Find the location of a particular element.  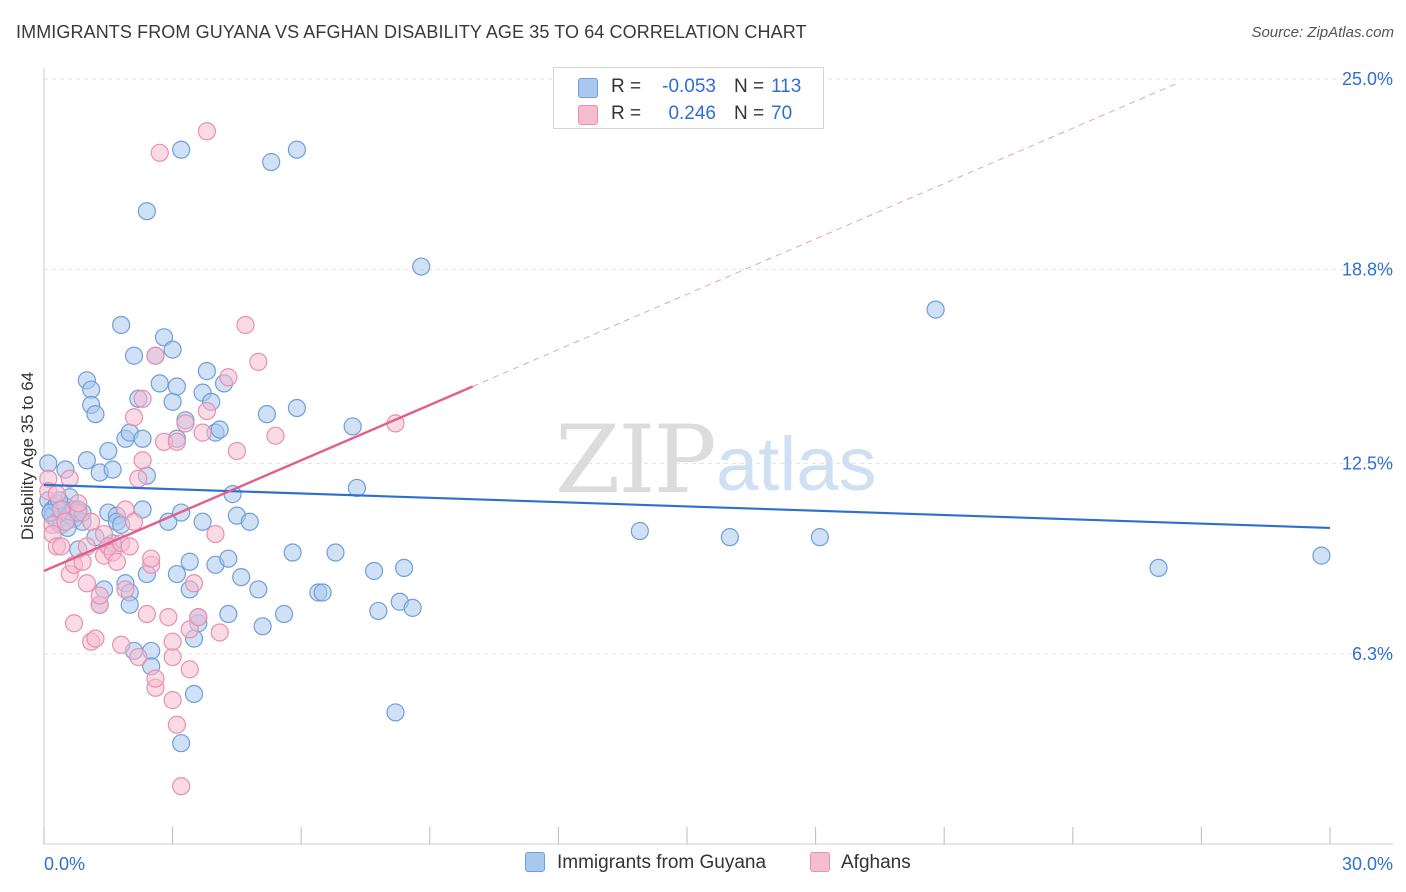

legend-row-afghans: R = 0.246 N = 70 is located at coordinates (688, 114).